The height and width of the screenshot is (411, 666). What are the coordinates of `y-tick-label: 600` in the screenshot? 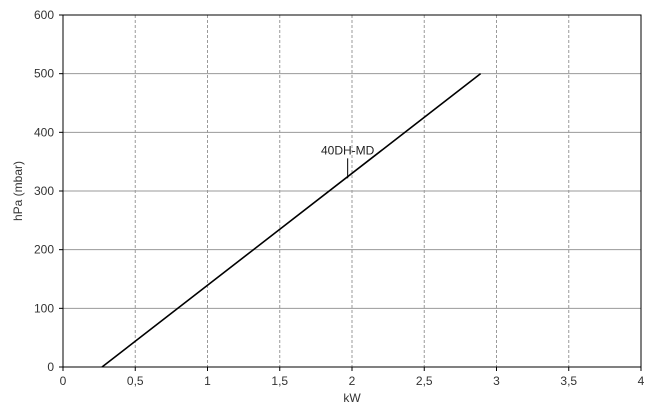 It's located at (44, 15).